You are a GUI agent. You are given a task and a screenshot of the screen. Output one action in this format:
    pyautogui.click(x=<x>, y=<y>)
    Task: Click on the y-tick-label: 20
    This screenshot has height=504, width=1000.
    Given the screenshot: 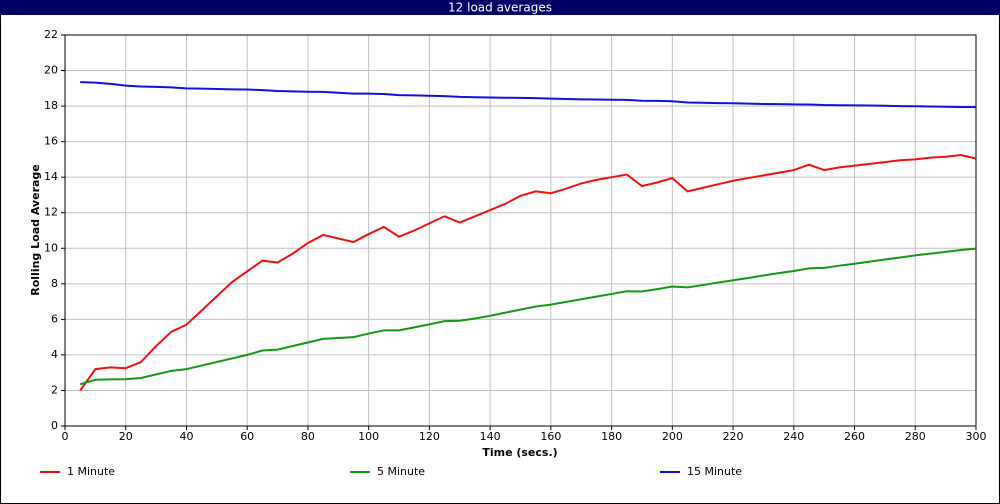 What is the action you would take?
    pyautogui.click(x=51, y=70)
    